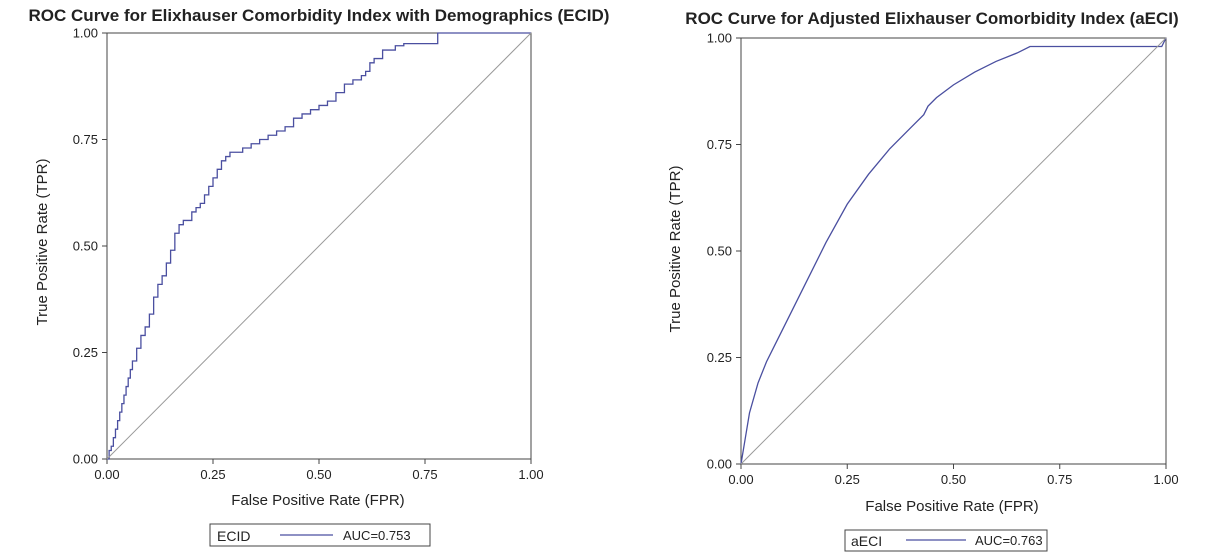 This screenshot has width=1228, height=554. Describe the element at coordinates (377, 535) in the screenshot. I see `chart-ecid-legend-auc: AUC=0.753` at that location.